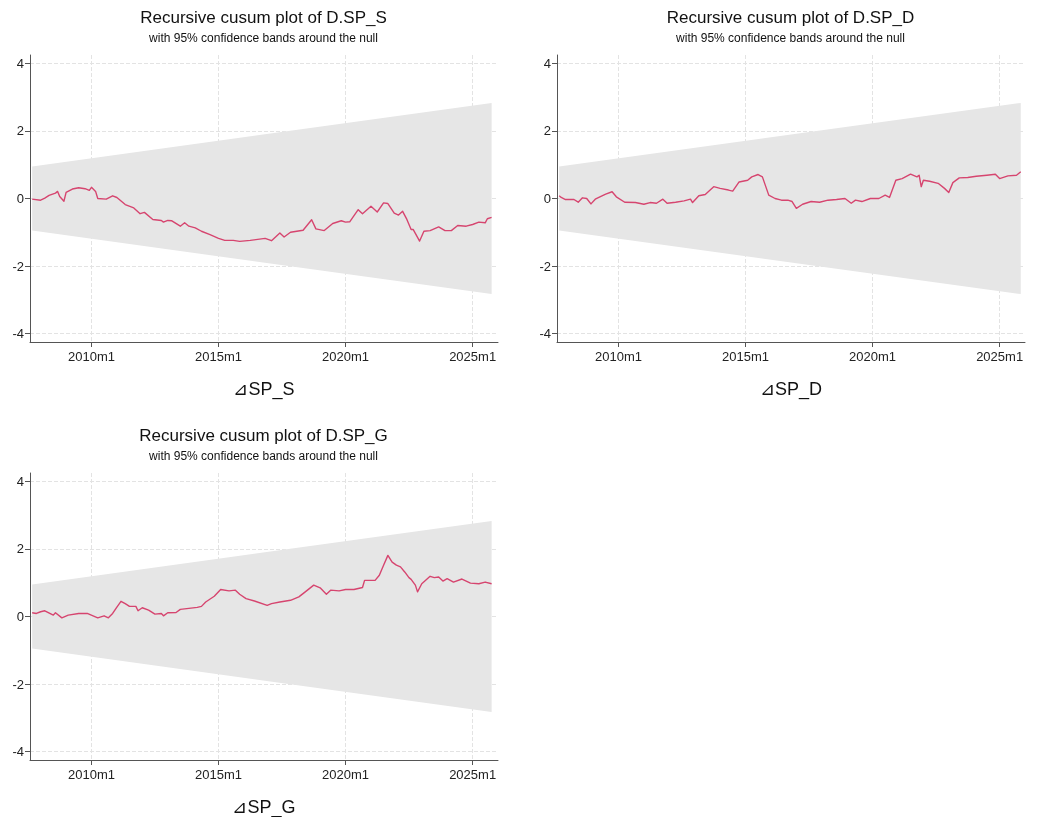  I want to click on chart-title: Recursive cusum plot of D.SP_D, so click(790, 17).